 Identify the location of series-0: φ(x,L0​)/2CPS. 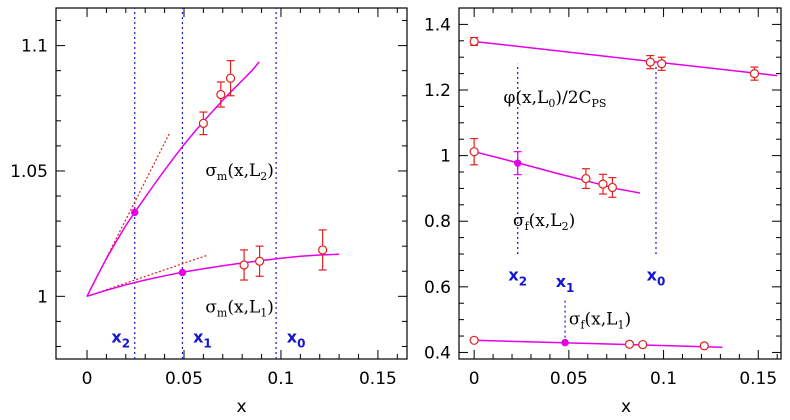
(623, 73).